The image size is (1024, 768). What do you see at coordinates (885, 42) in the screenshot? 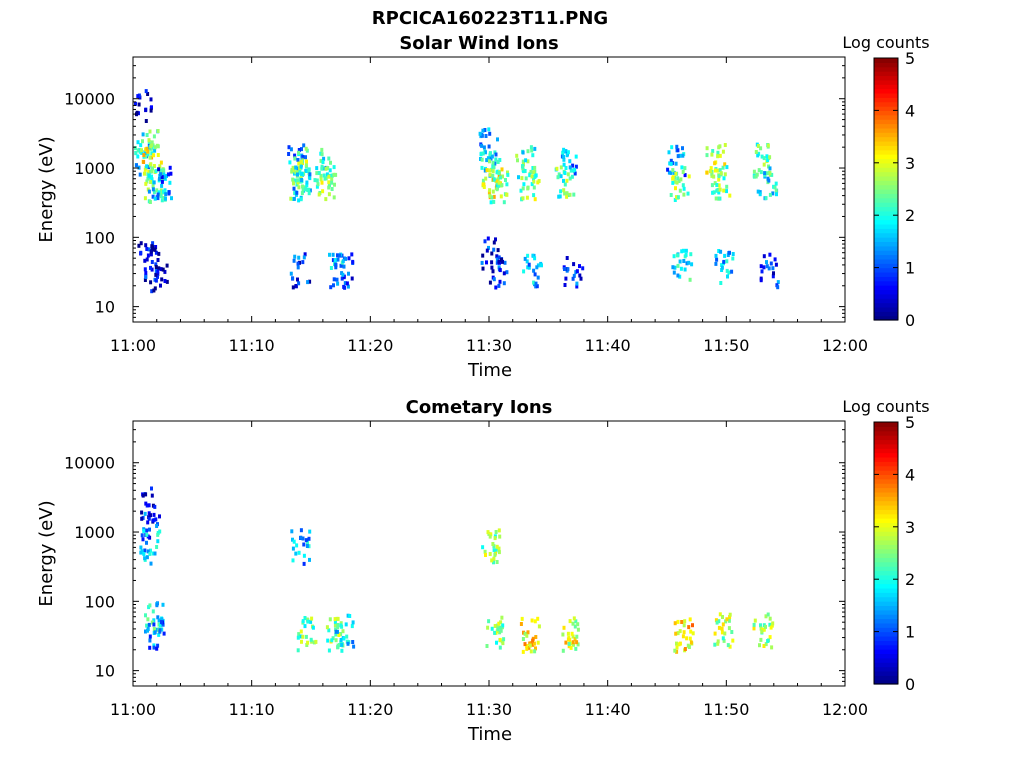
I see `colorbar-label: Log counts` at bounding box center [885, 42].